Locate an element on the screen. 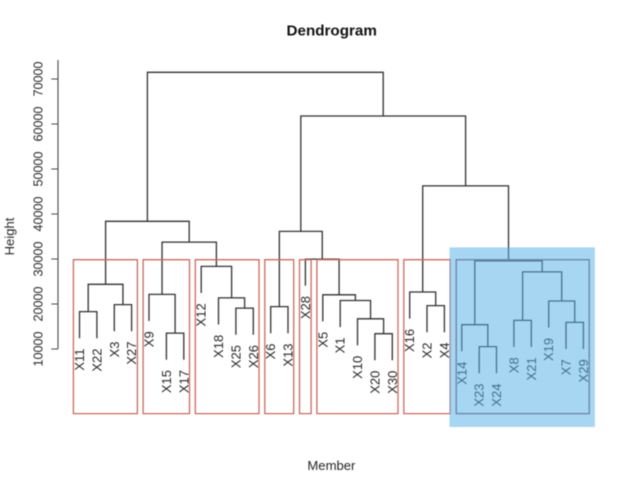 The width and height of the screenshot is (634, 490). svg-text: 50000 is located at coordinates (38, 168).